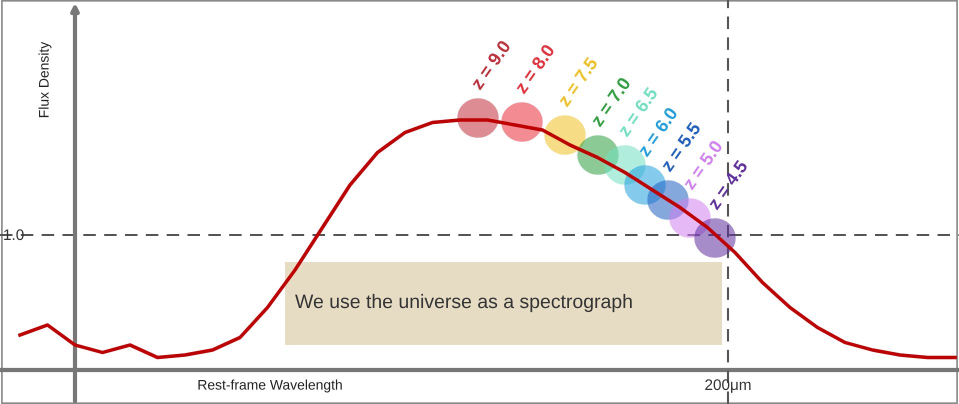 This screenshot has height=404, width=959. Describe the element at coordinates (535, 68) in the screenshot. I see `text: z = 8.0` at that location.